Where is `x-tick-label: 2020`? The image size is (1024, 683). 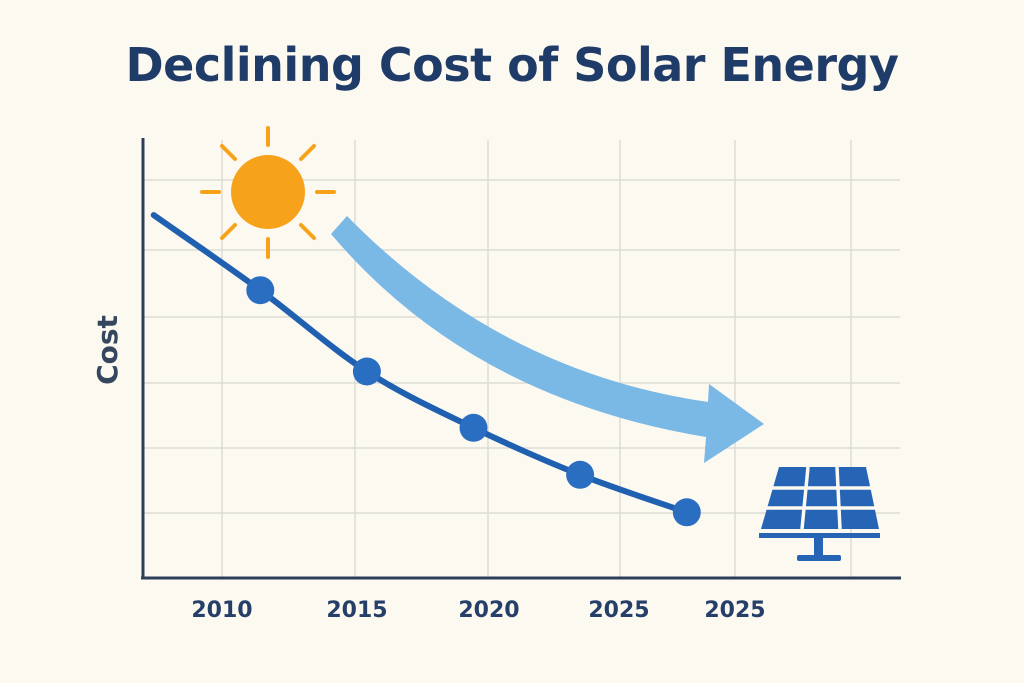
x-tick-label: 2020 is located at coordinates (488, 610).